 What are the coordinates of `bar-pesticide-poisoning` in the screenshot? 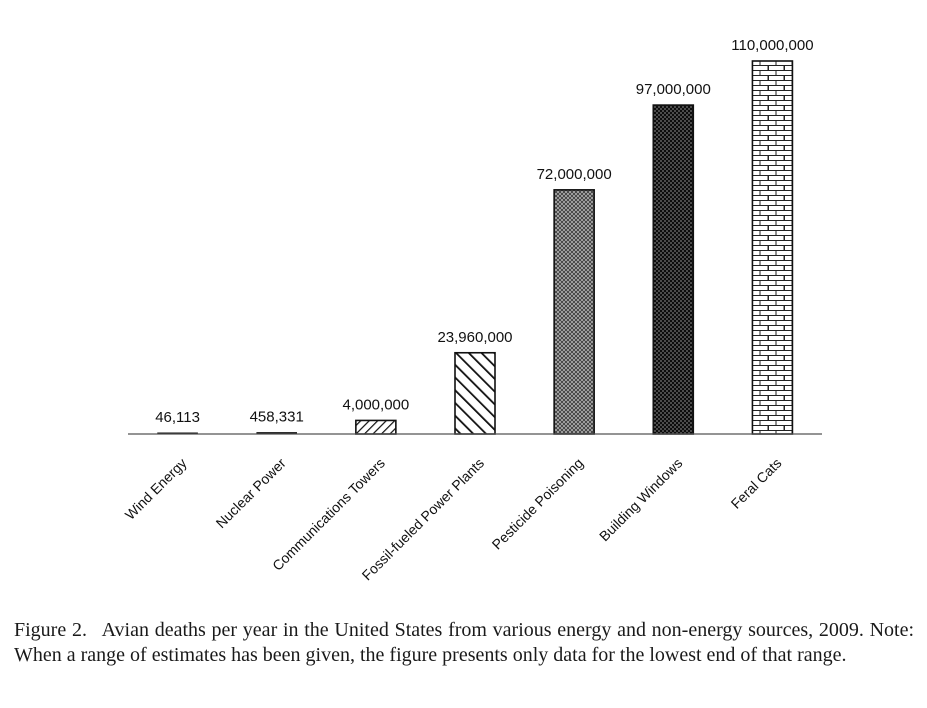 It's located at (574, 312).